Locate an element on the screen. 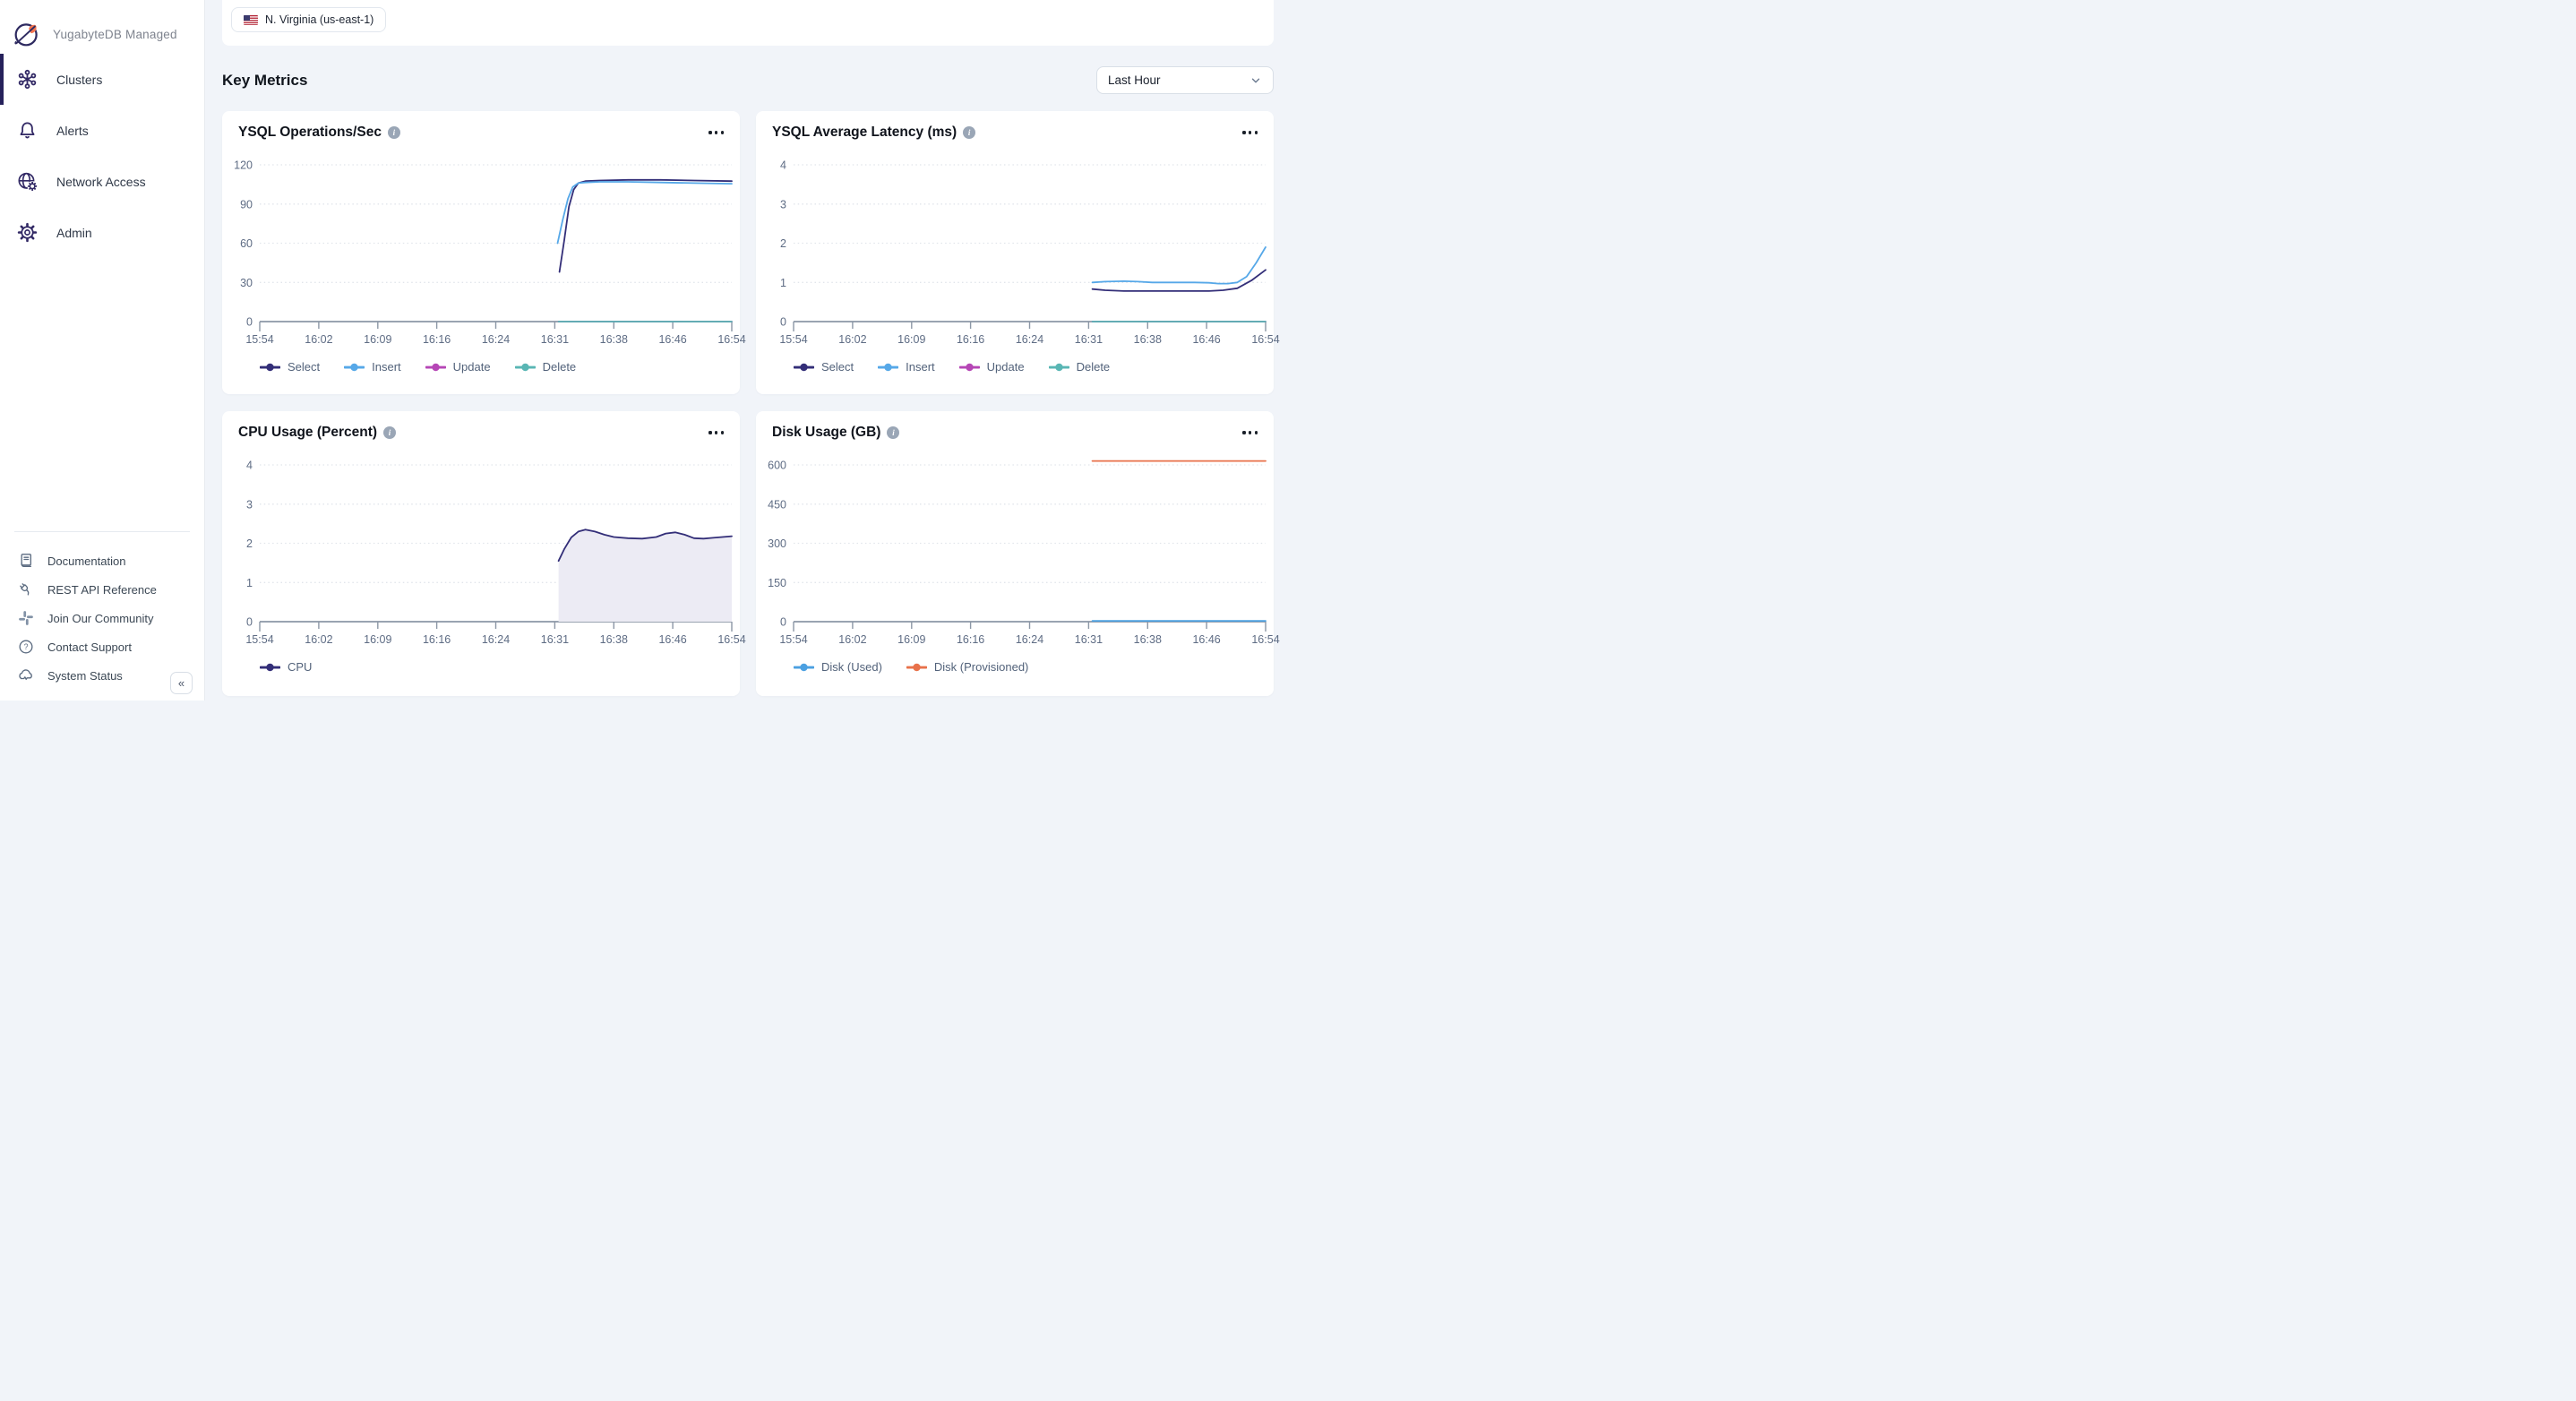  sidebar-item-label: Clusters is located at coordinates (79, 79).